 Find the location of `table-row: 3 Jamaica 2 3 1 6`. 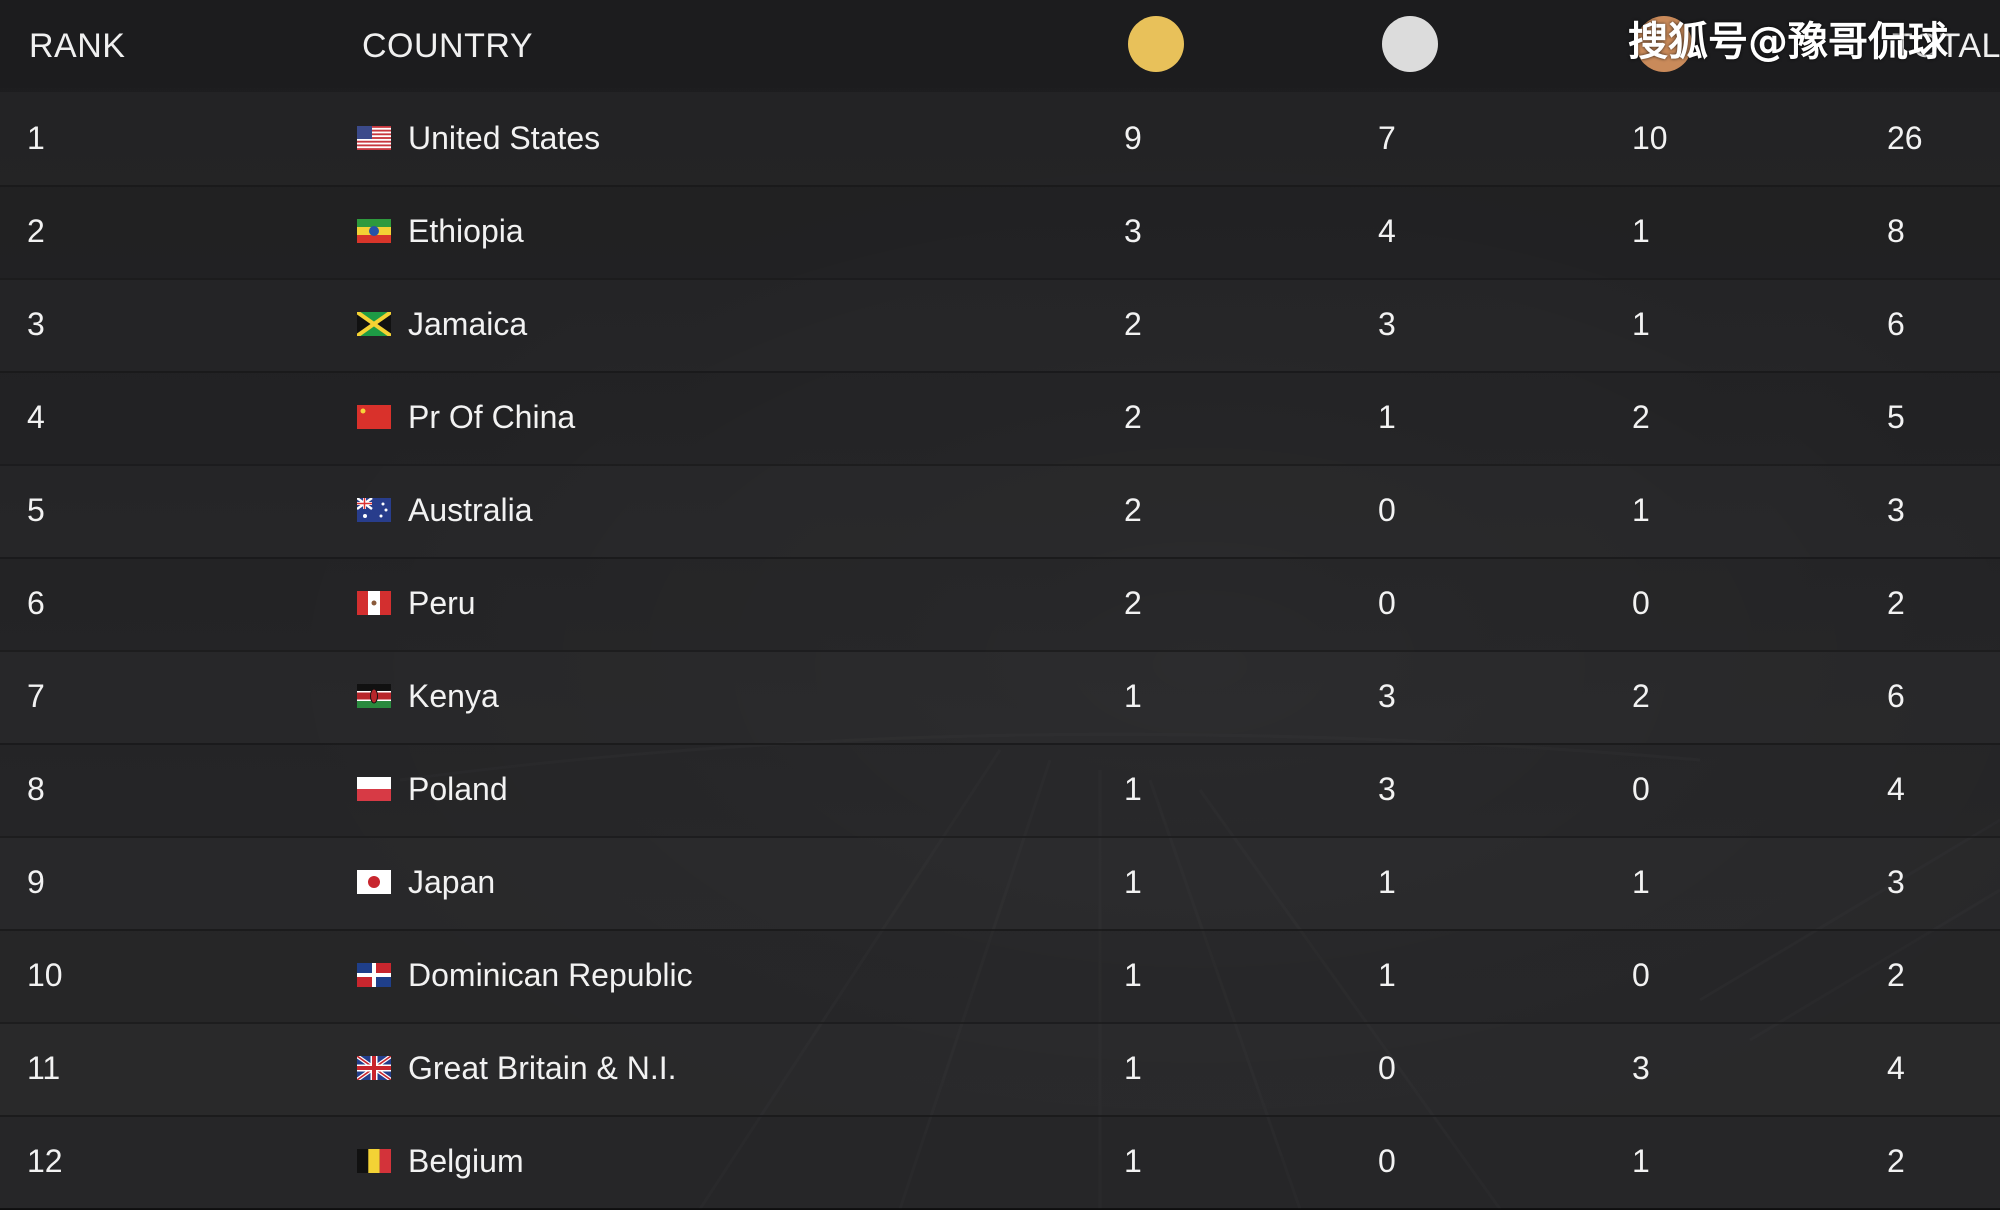

table-row: 3 Jamaica 2 3 1 6 is located at coordinates (1000, 325).